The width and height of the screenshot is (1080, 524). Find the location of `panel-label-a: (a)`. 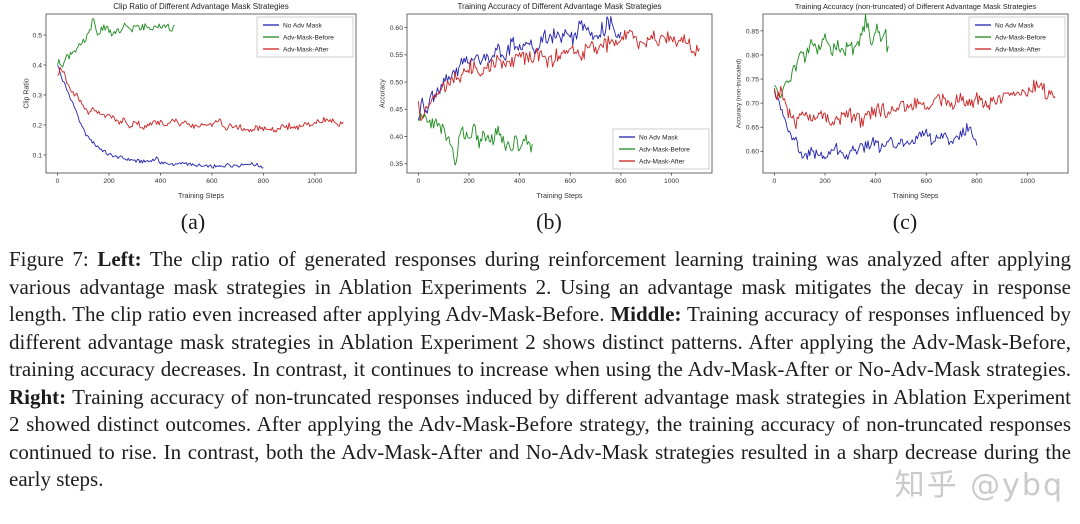

panel-label-a: (a) is located at coordinates (193, 221).